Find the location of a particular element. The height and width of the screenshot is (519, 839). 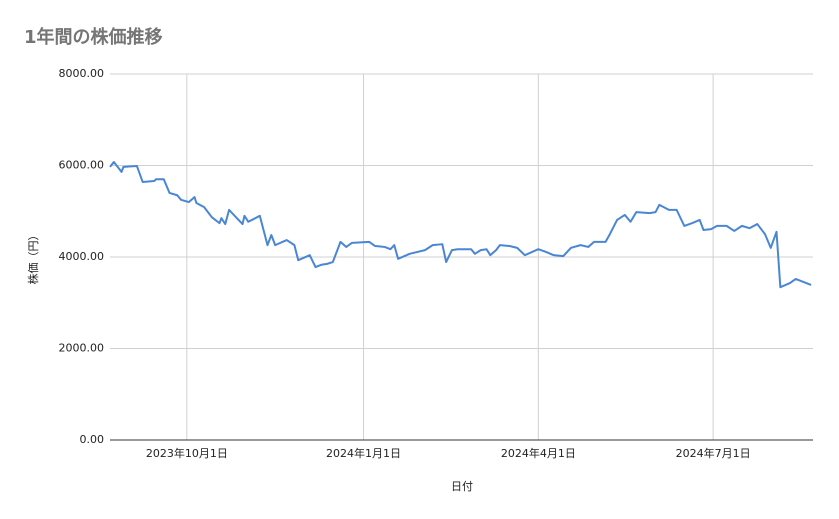

x-tick-label: 2024年1月1日 is located at coordinates (363, 453).